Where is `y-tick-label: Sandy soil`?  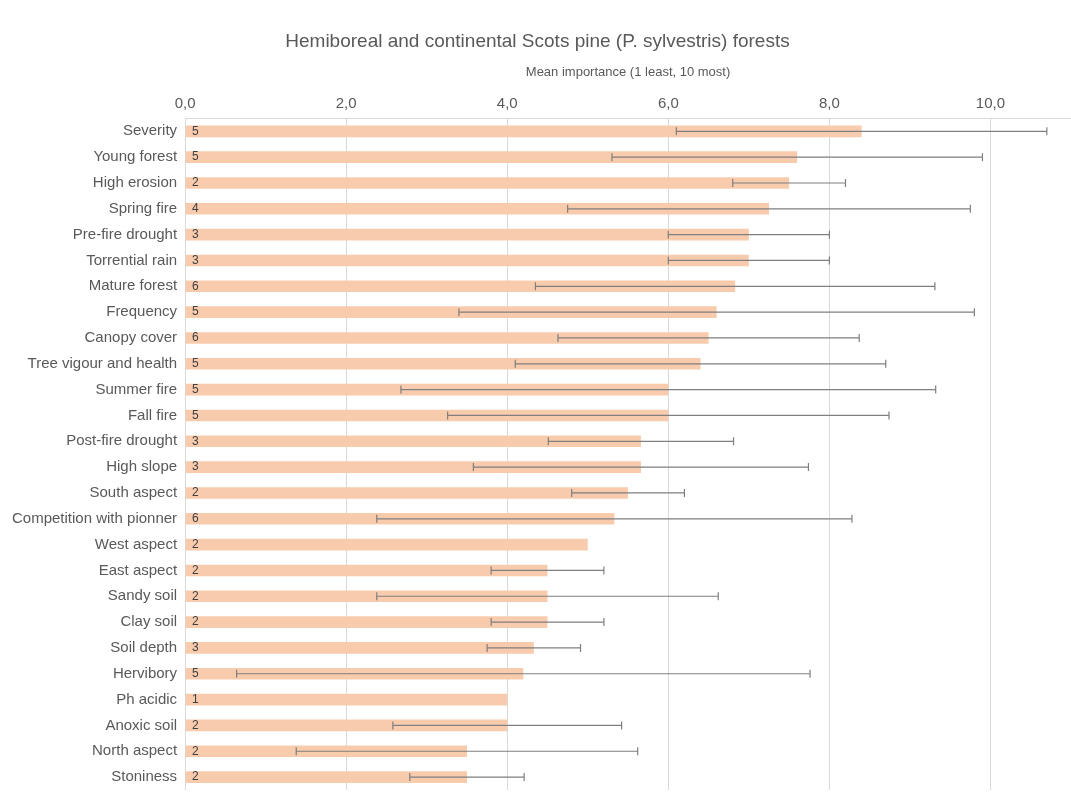
y-tick-label: Sandy soil is located at coordinates (142, 595).